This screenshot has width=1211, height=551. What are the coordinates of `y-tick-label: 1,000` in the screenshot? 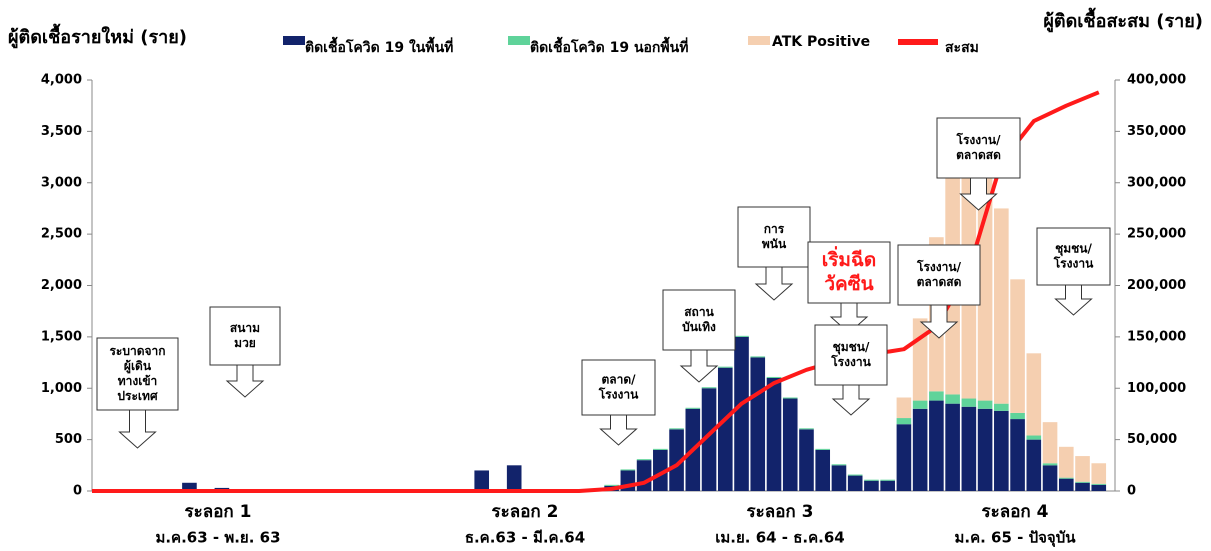 It's located at (61, 388).